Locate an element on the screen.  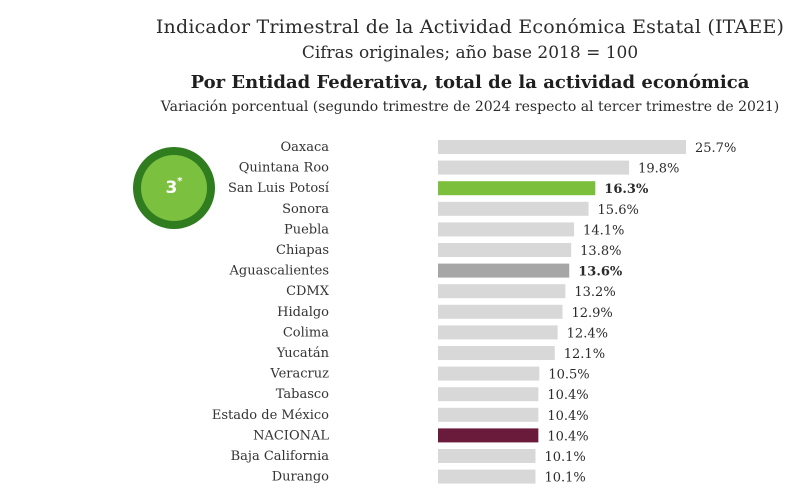
category-label: Colima is located at coordinates (306, 332).